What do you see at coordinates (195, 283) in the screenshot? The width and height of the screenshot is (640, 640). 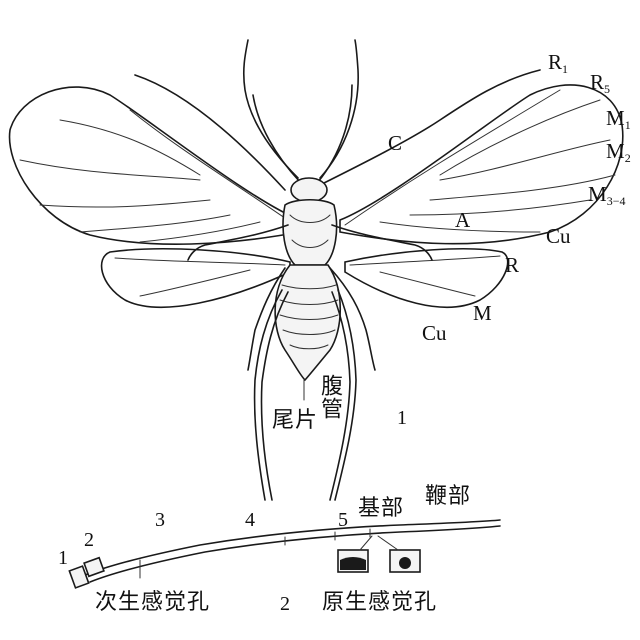 I see `left-hindwing-vein-m` at bounding box center [195, 283].